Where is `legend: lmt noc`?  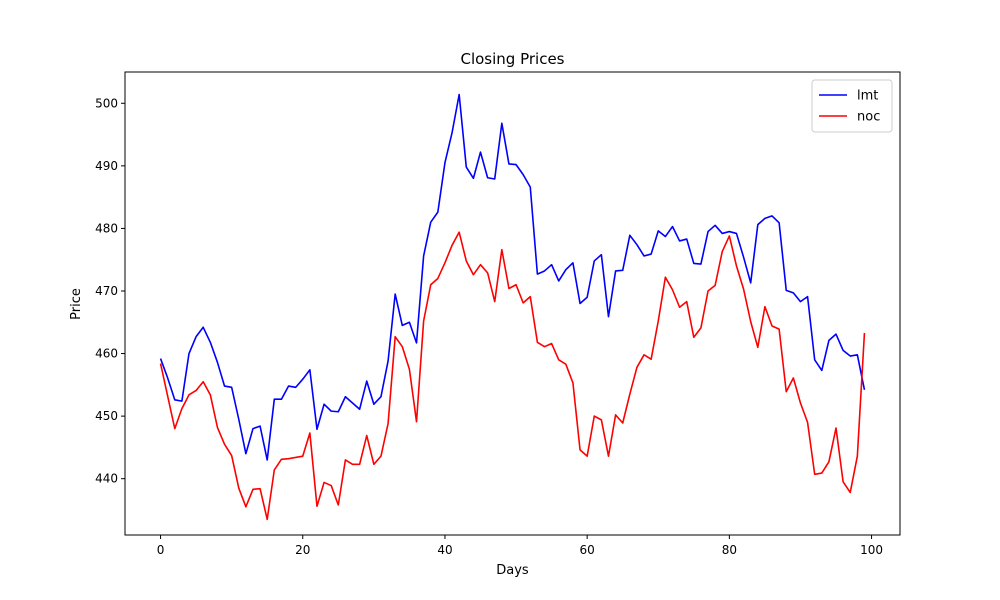
legend: lmt noc is located at coordinates (852, 106).